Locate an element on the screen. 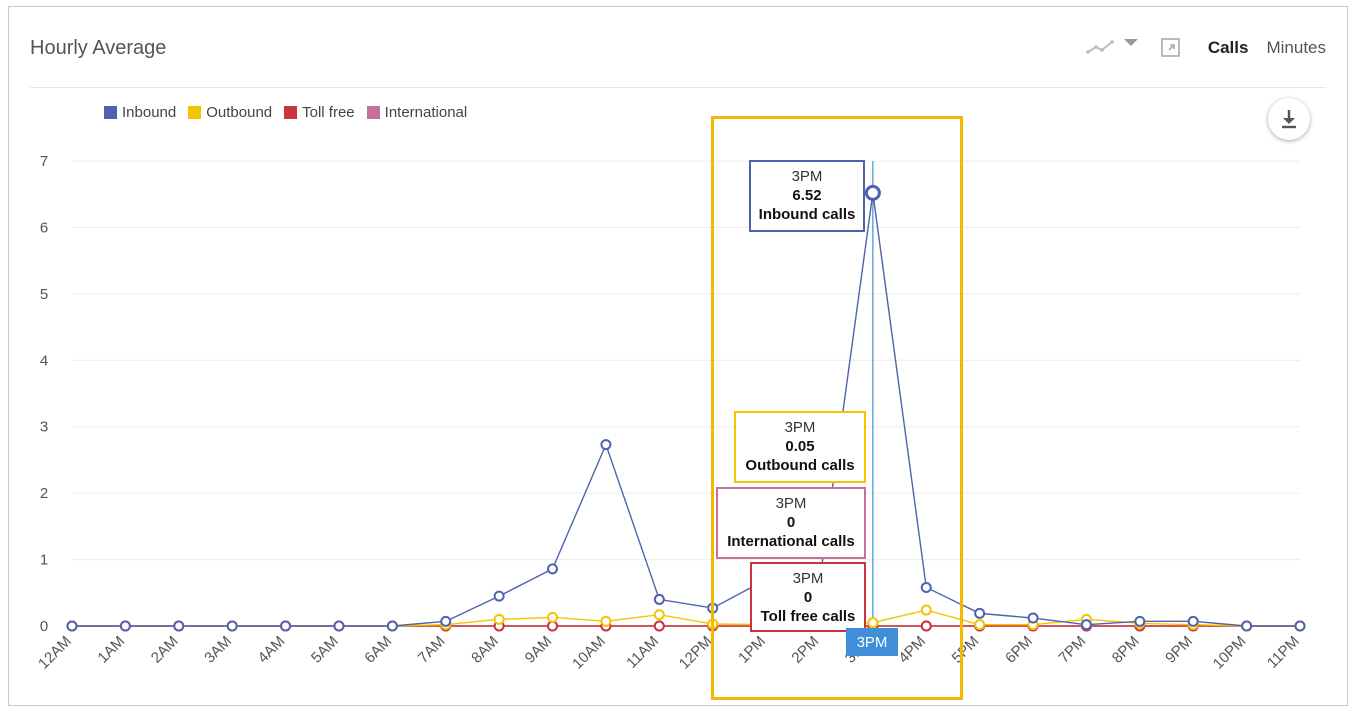 This screenshot has width=1358, height=708. line-chart-icon is located at coordinates (1114, 48).